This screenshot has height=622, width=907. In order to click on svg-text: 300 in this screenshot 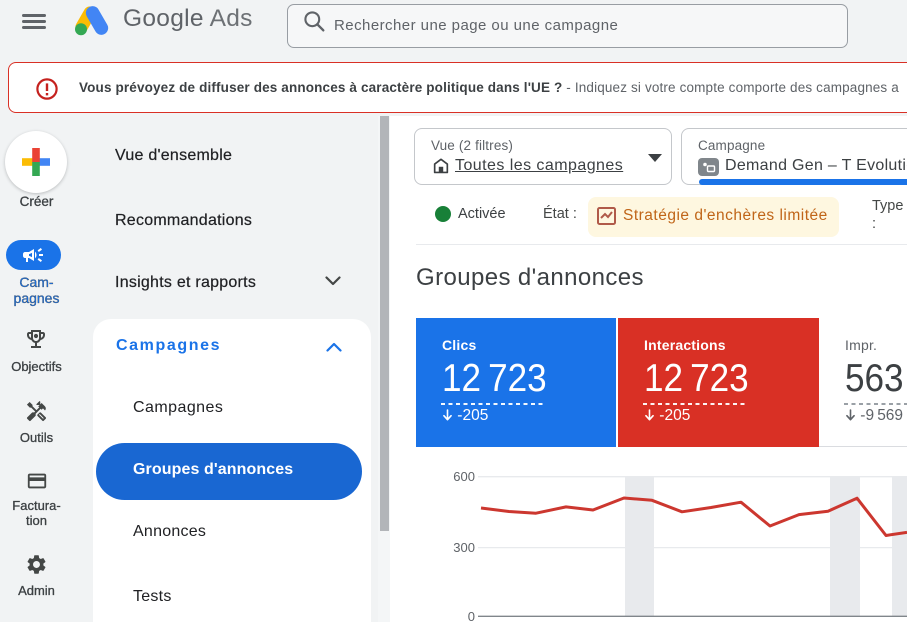, I will do `click(464, 547)`.